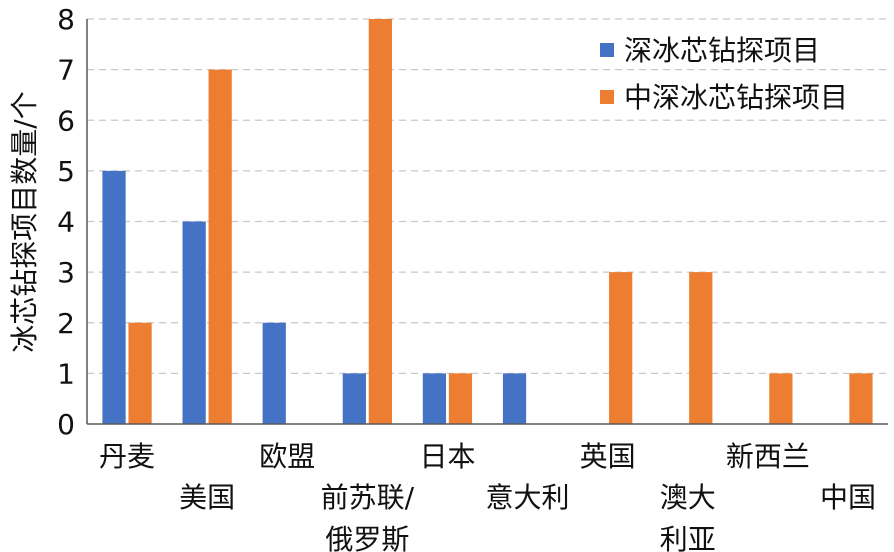 This screenshot has width=894, height=552. What do you see at coordinates (66, 120) in the screenshot?
I see `y-tick-label: 6` at bounding box center [66, 120].